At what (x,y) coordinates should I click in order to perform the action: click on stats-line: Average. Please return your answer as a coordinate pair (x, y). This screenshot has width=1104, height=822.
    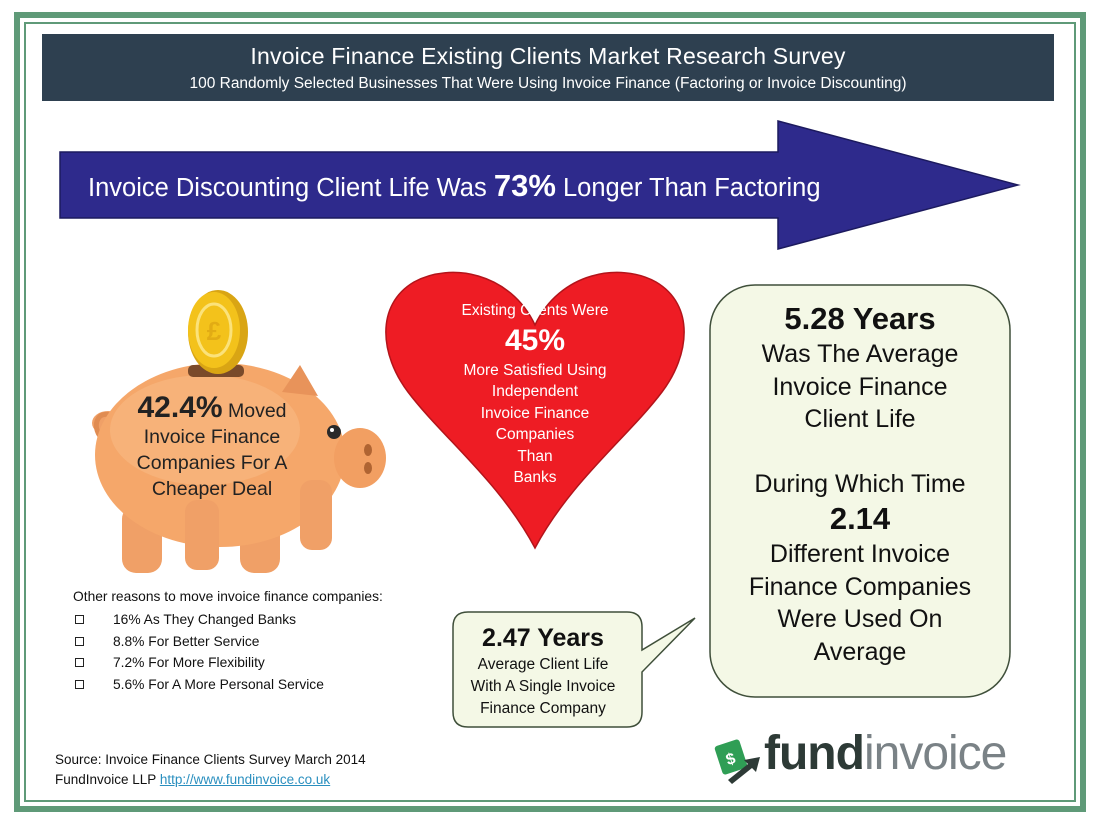
    Looking at the image, I should click on (860, 651).